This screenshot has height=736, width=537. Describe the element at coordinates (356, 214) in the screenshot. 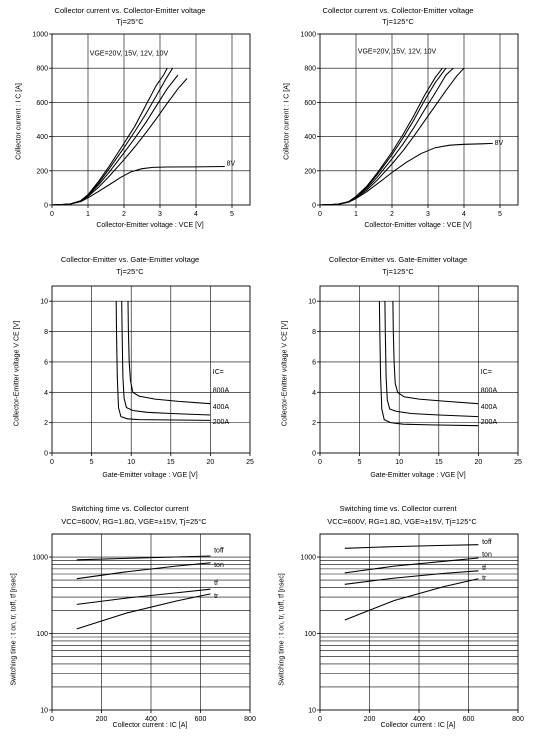

I see `x-tick-label: 1` at that location.